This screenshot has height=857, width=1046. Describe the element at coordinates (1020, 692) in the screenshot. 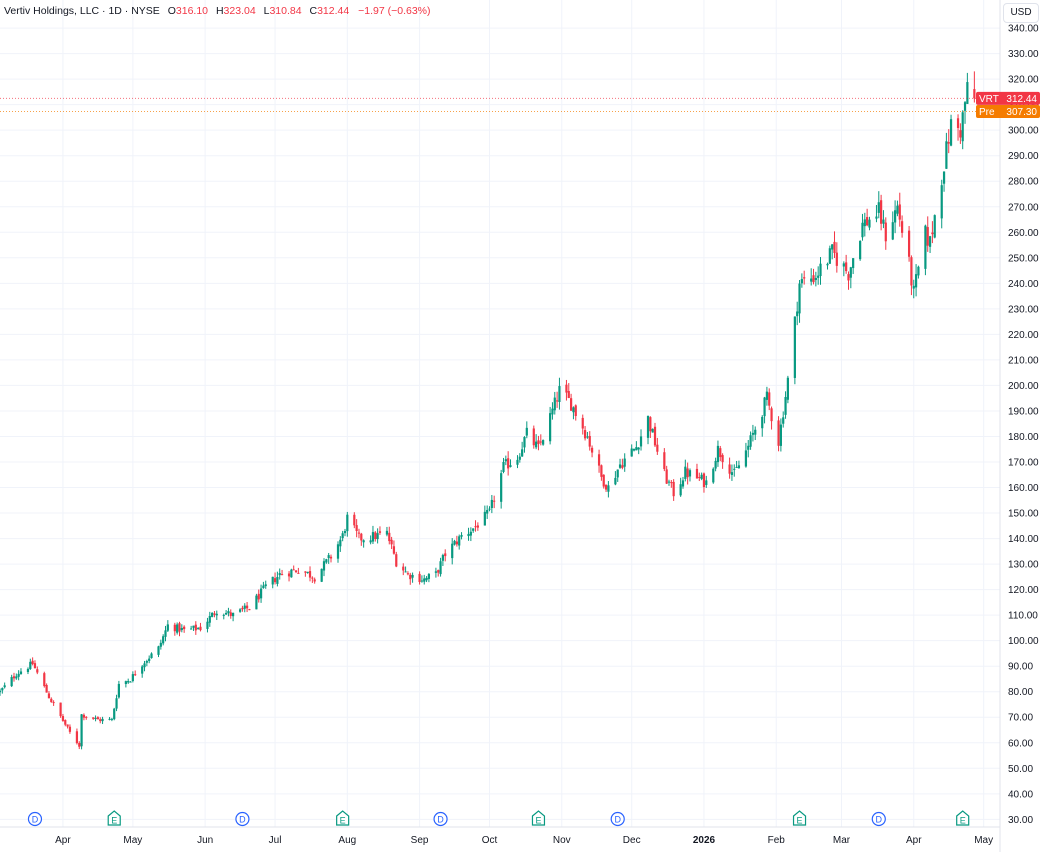

I see `y-tick-label: 80.00` at that location.